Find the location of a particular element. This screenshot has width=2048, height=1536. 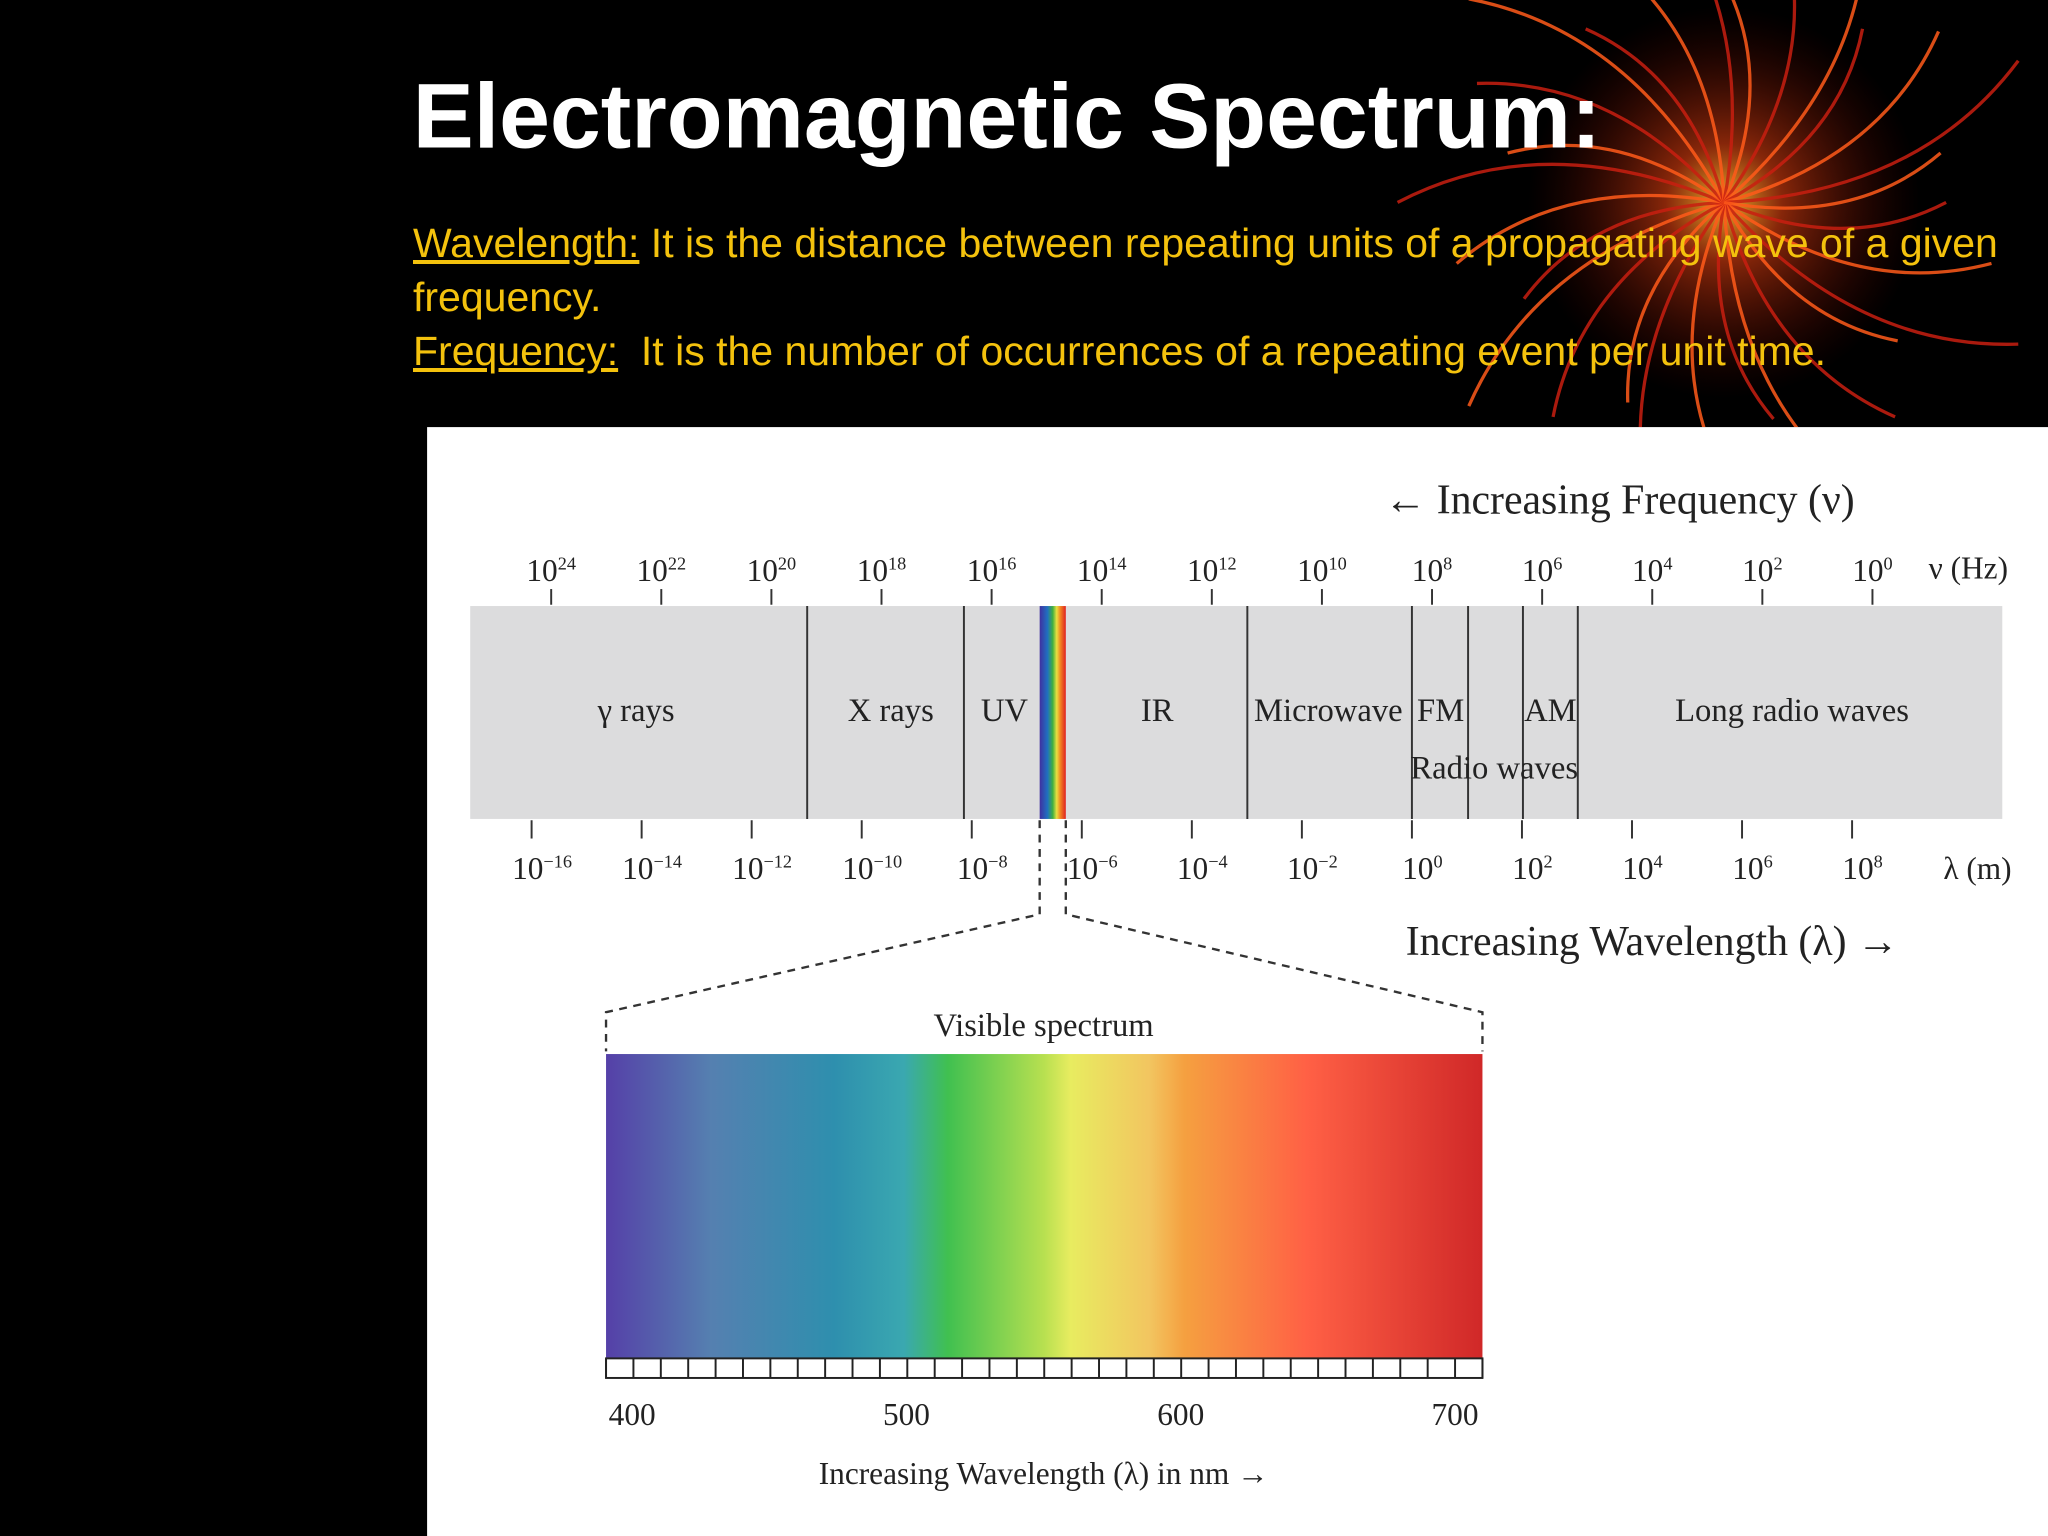

wavelength-tick-label: 10⁶ is located at coordinates (1752, 868).